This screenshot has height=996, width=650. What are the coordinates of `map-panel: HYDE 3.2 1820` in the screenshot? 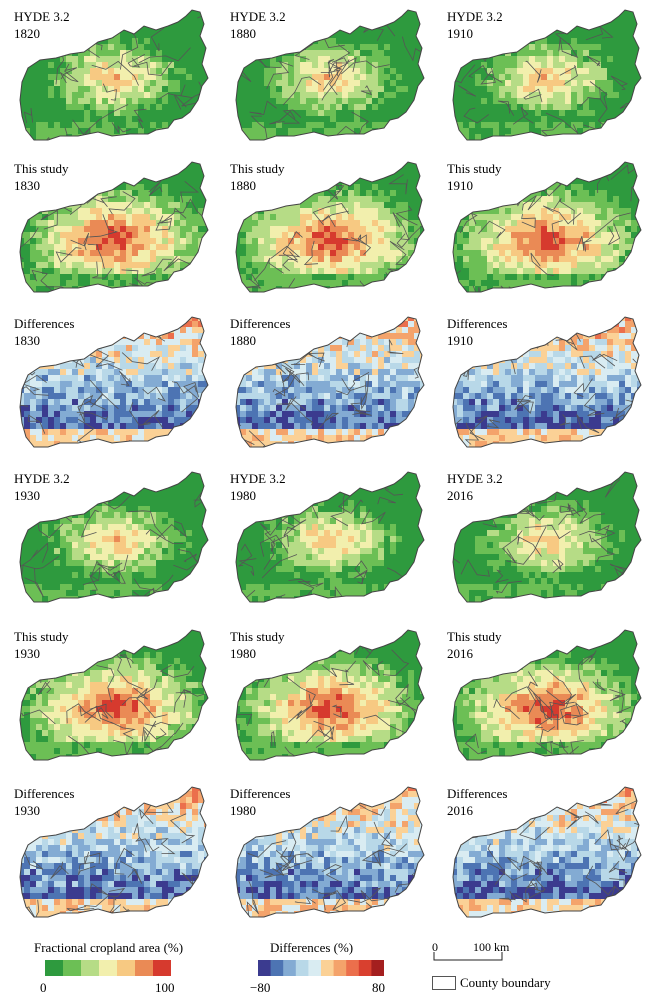 It's located at (112, 83).